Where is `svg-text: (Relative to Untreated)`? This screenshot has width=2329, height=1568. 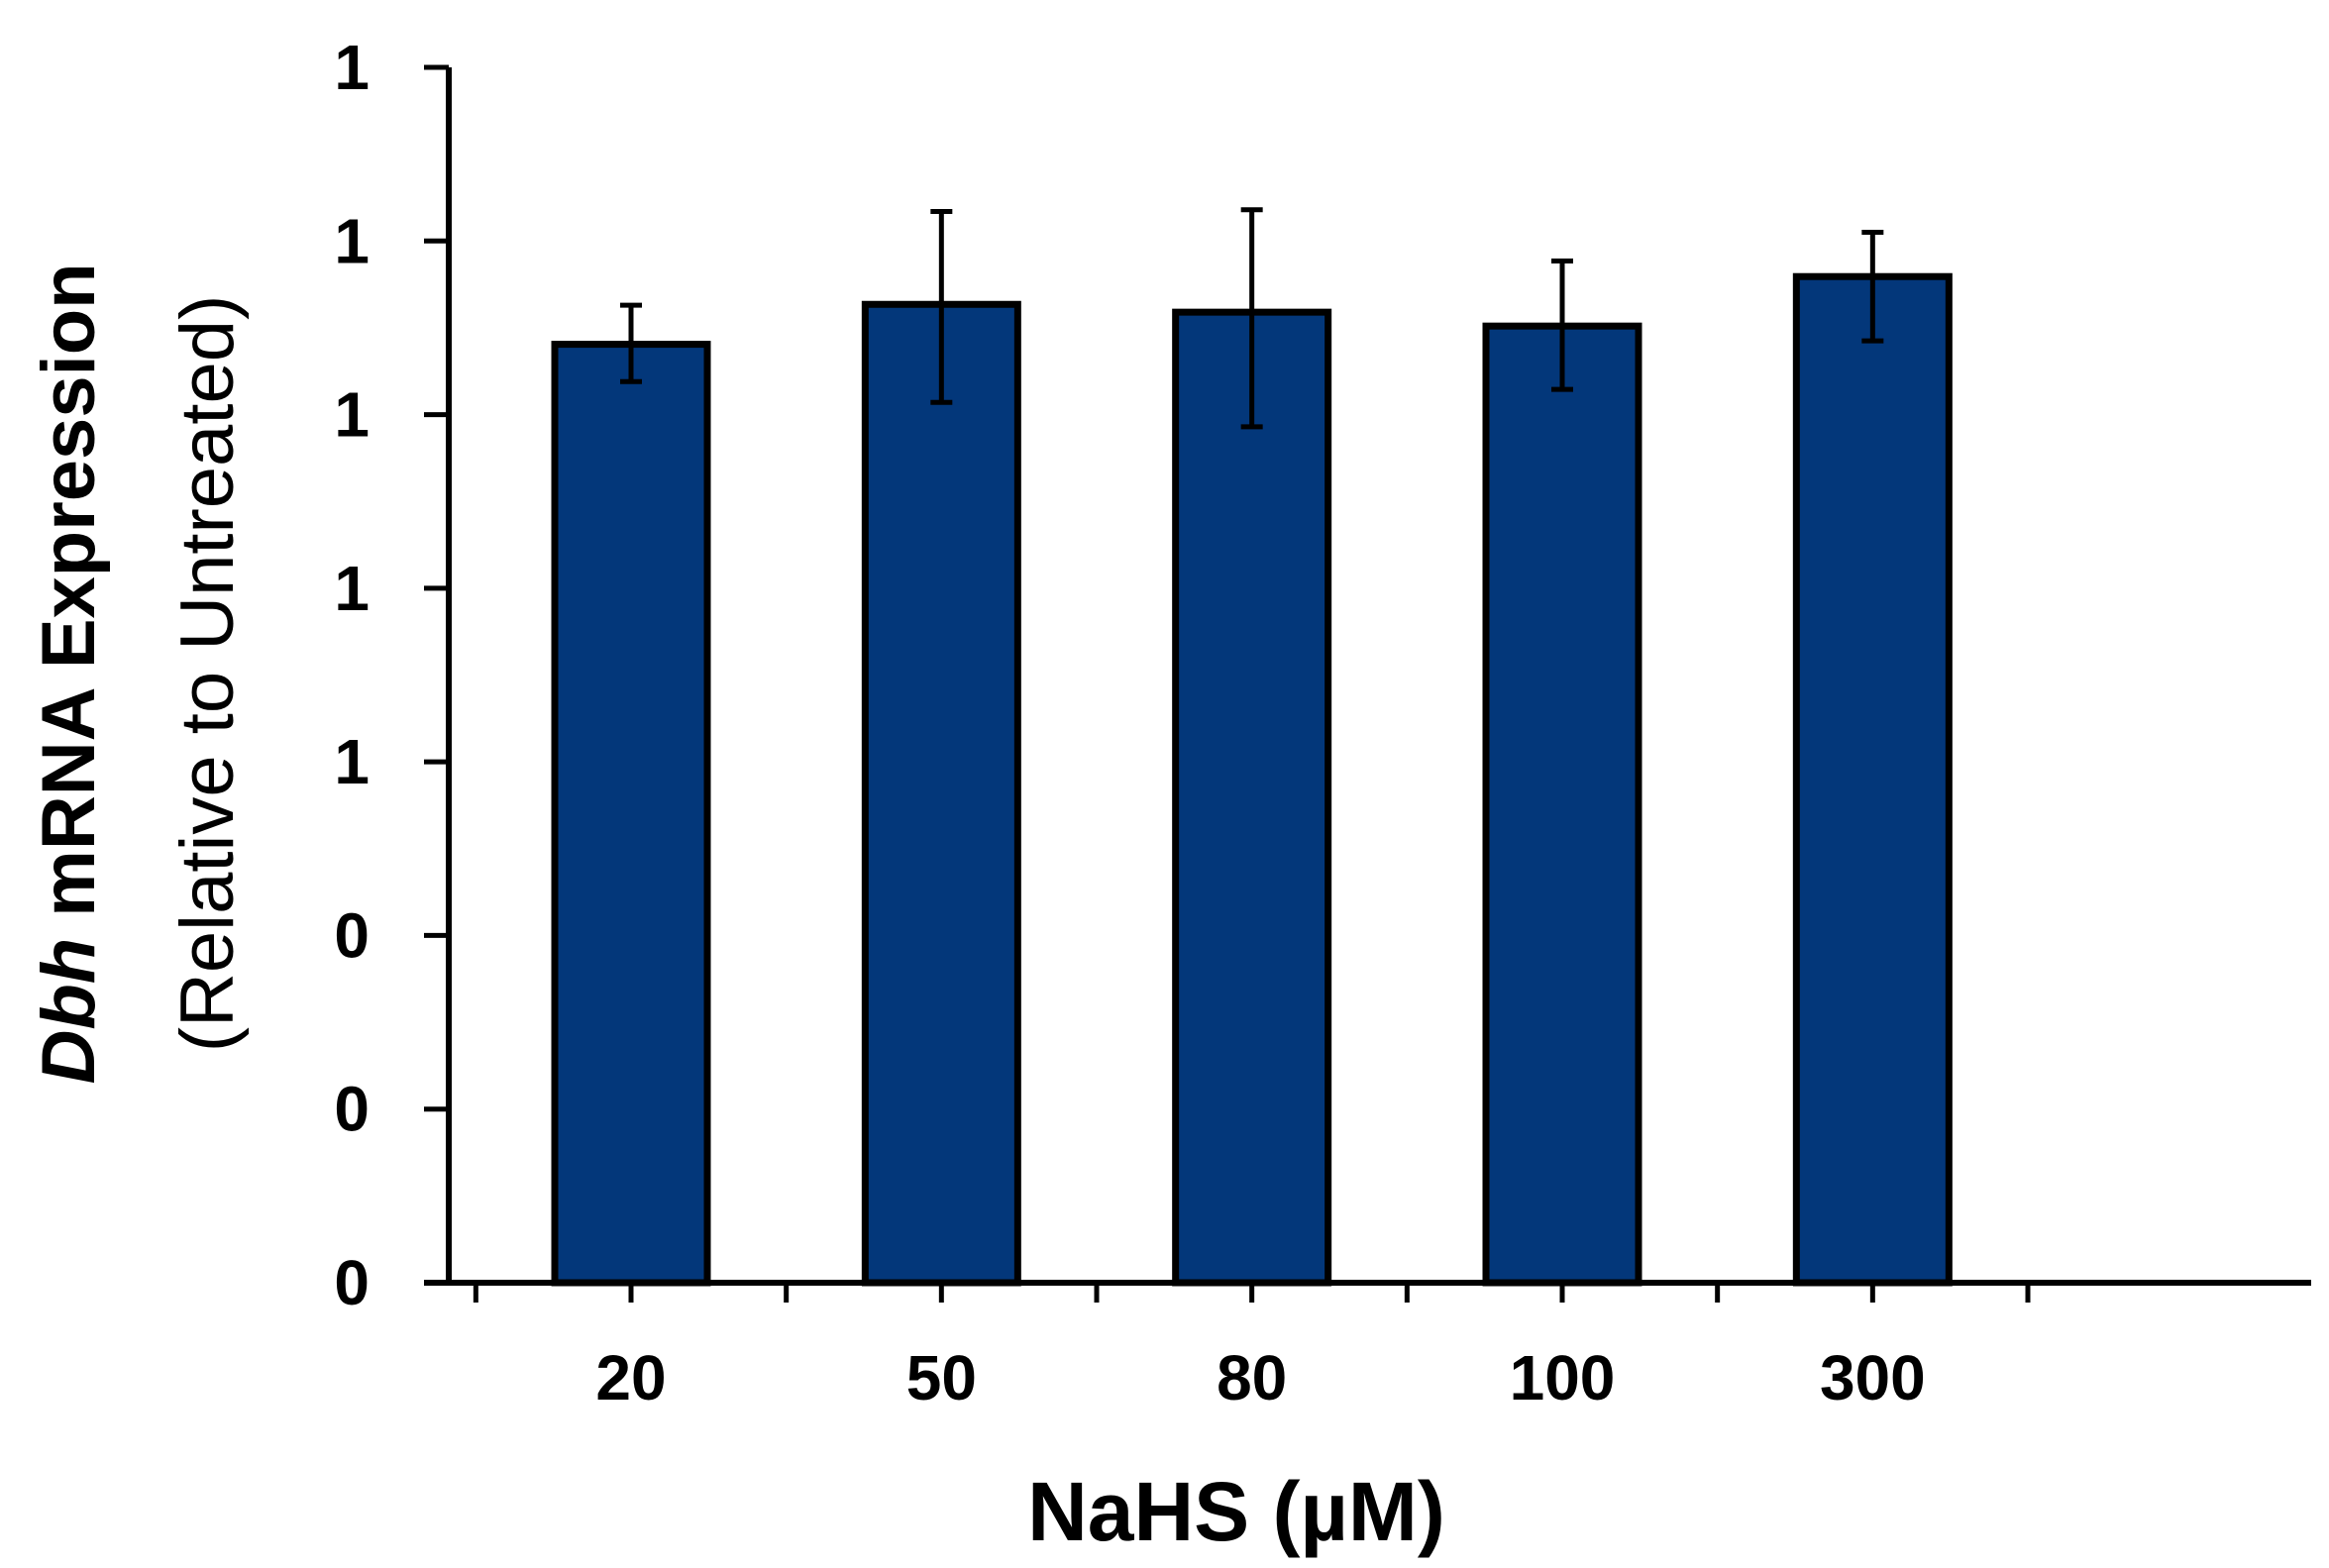
svg-text: (Relative to Untreated) is located at coordinates (208, 674).